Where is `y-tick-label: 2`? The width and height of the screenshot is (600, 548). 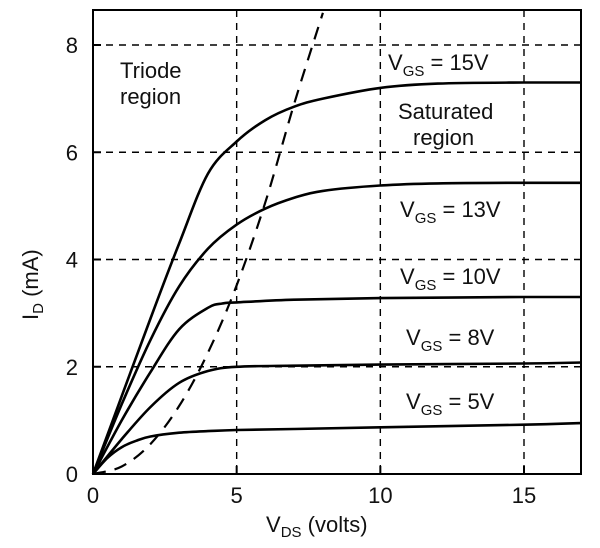 y-tick-label: 2 is located at coordinates (72, 367).